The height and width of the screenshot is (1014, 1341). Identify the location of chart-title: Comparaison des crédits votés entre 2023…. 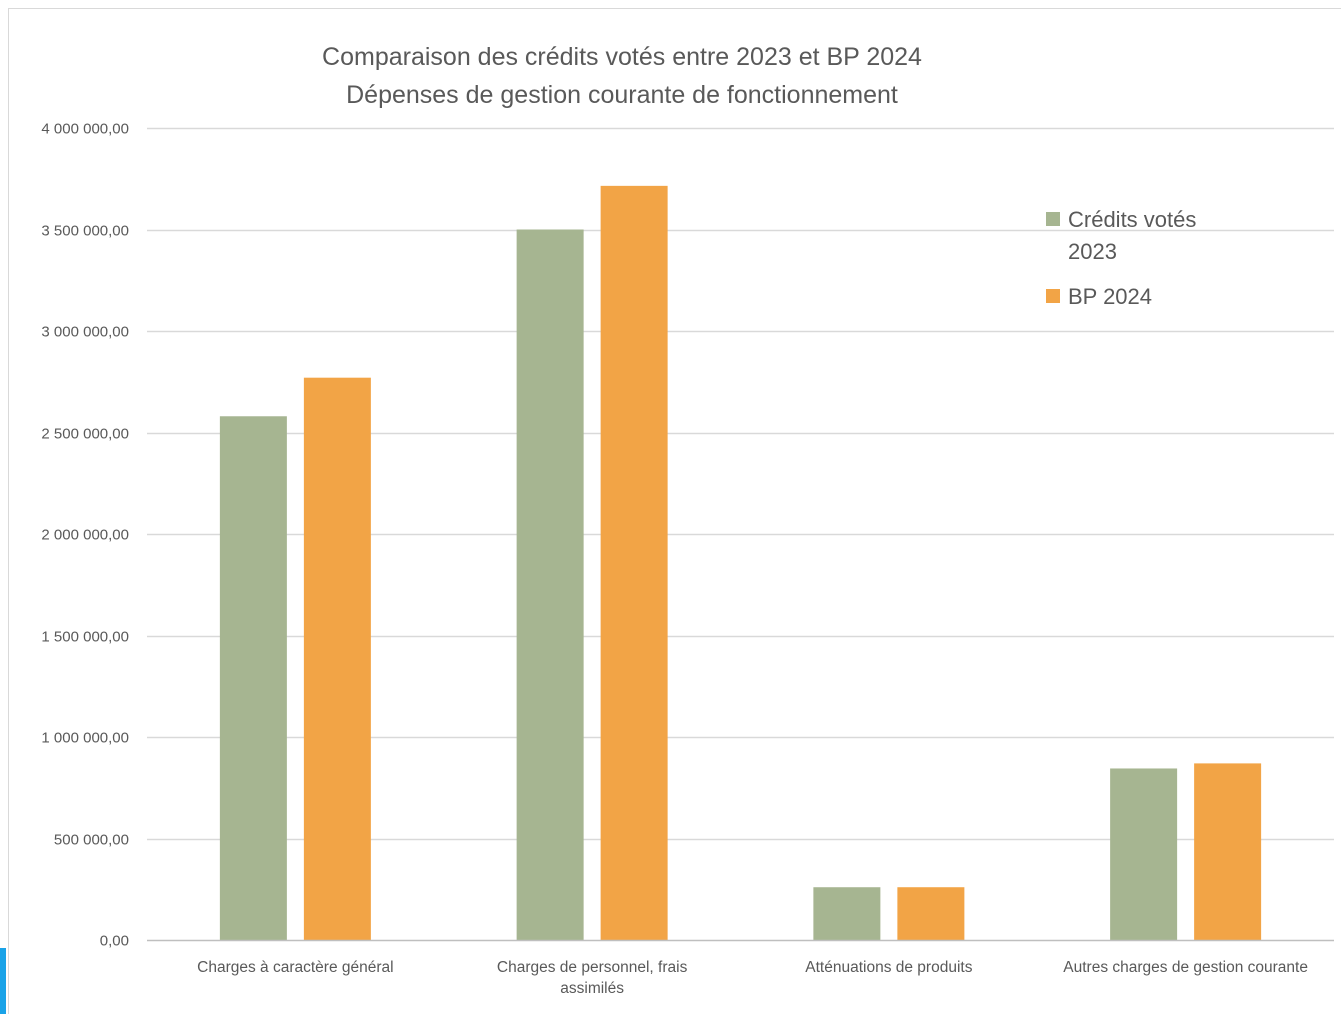
(622, 76).